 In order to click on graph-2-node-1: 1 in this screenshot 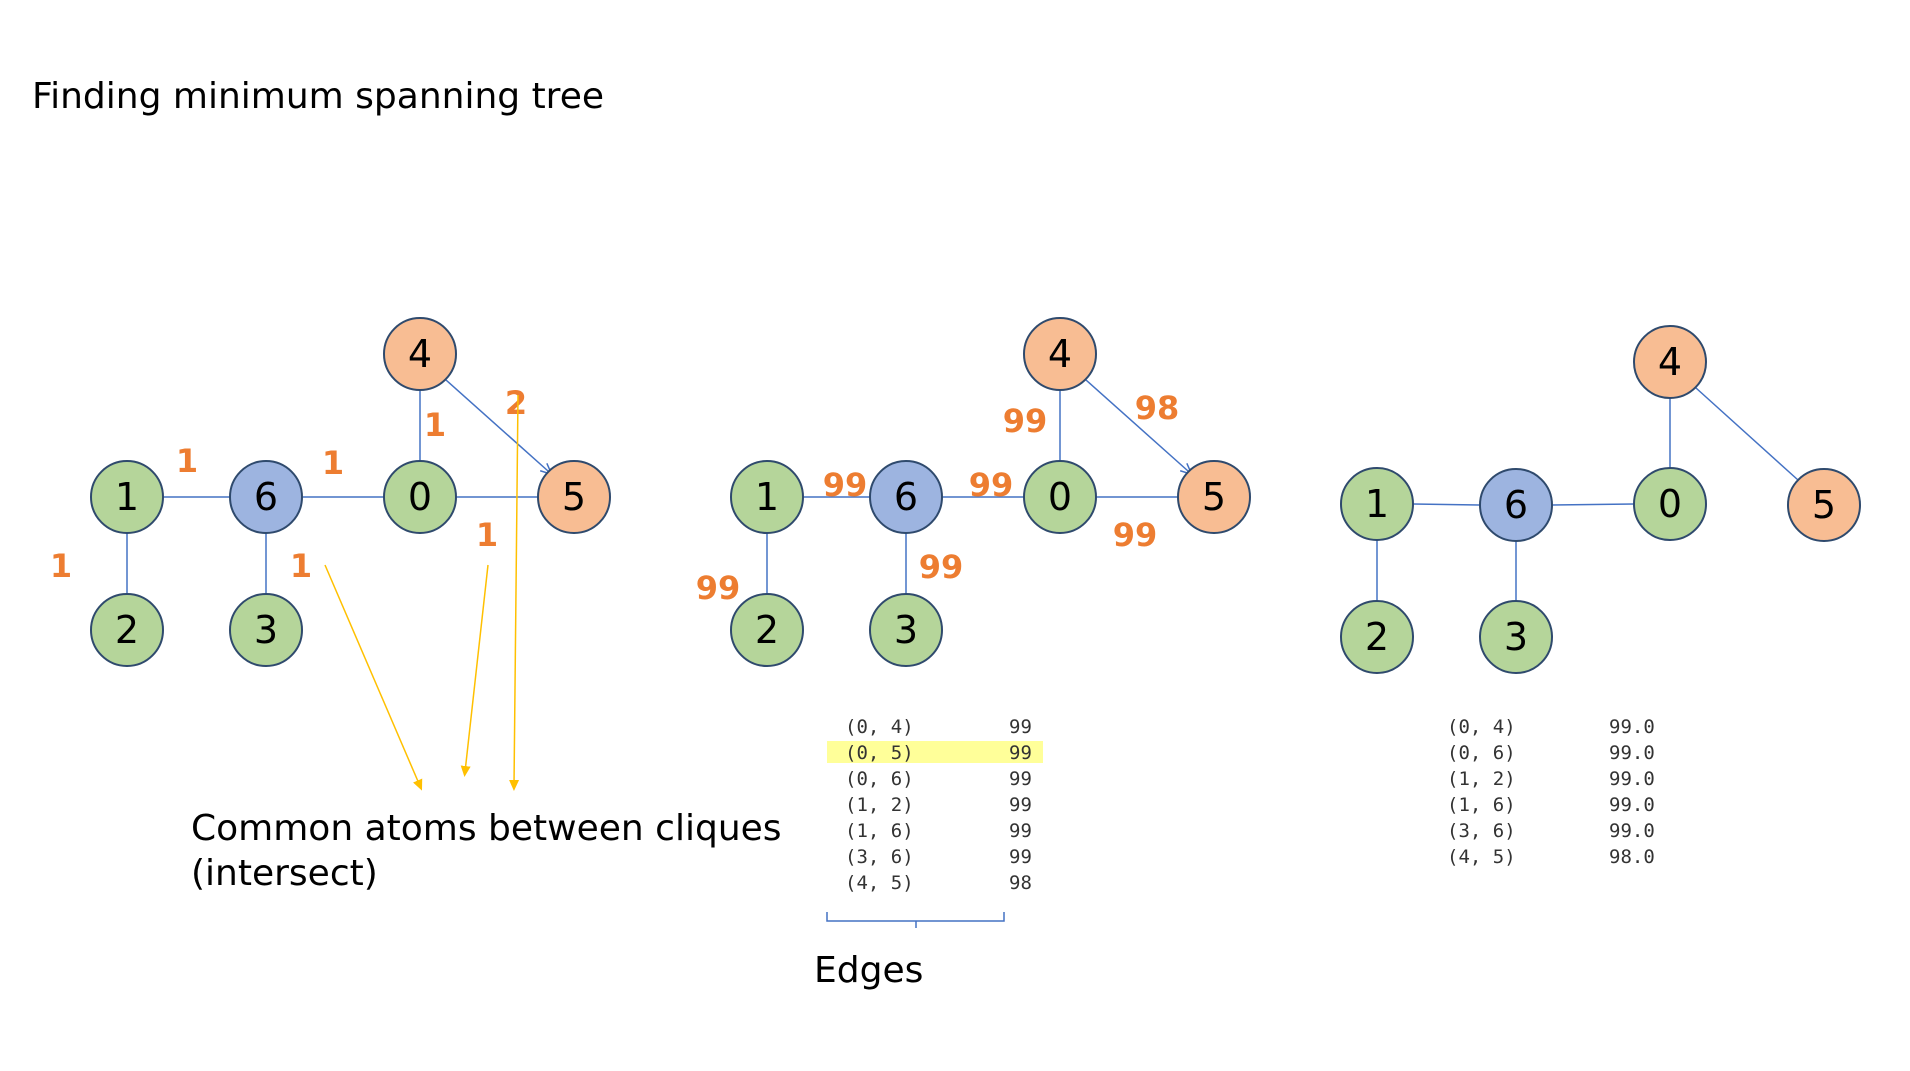, I will do `click(767, 497)`.